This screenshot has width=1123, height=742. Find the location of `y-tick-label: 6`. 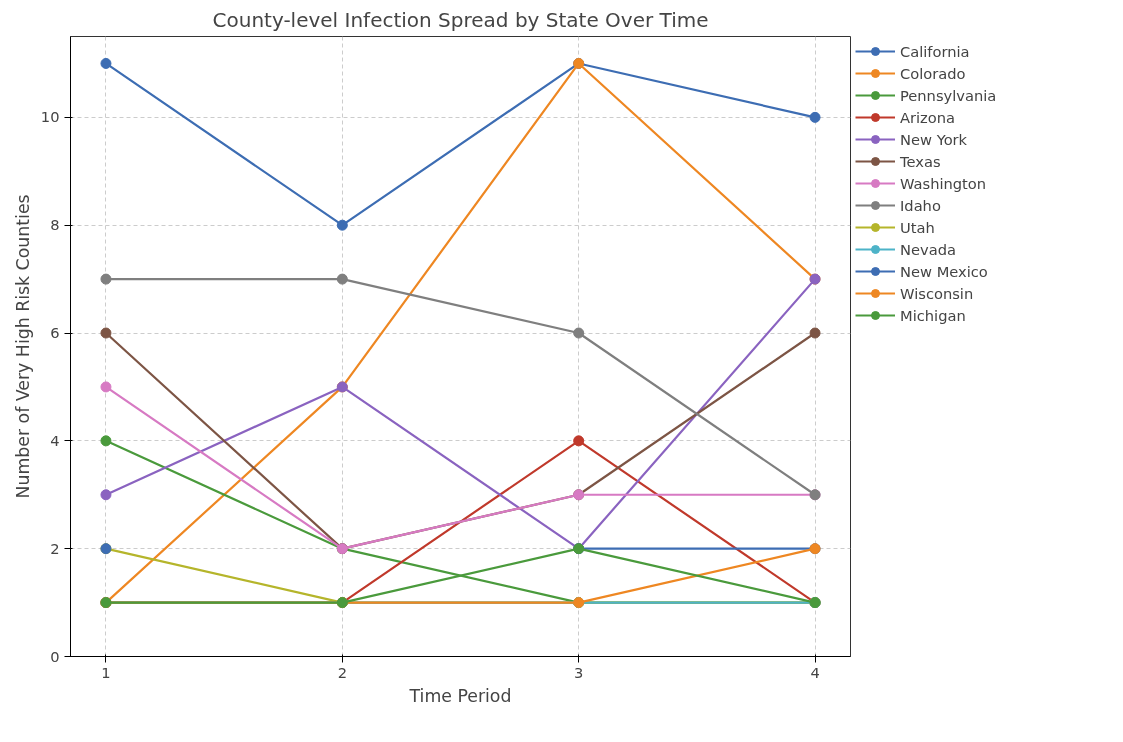

y-tick-label: 6 is located at coordinates (55, 333).